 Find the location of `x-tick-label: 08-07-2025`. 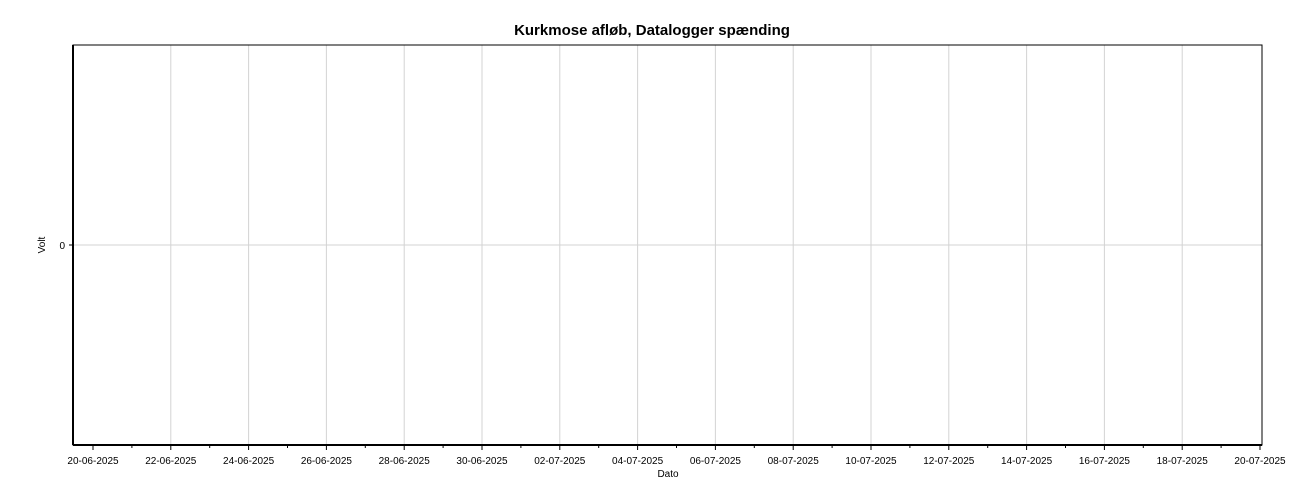

x-tick-label: 08-07-2025 is located at coordinates (794, 461).